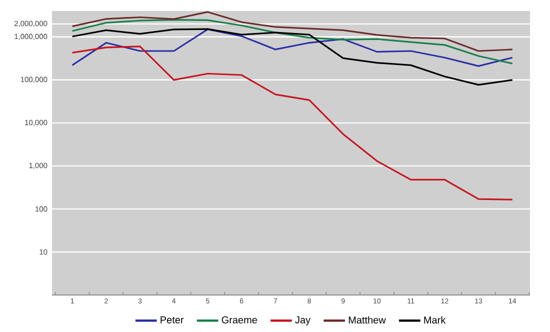 The height and width of the screenshot is (332, 550). Describe the element at coordinates (367, 320) in the screenshot. I see `legend-label: Matthew` at that location.